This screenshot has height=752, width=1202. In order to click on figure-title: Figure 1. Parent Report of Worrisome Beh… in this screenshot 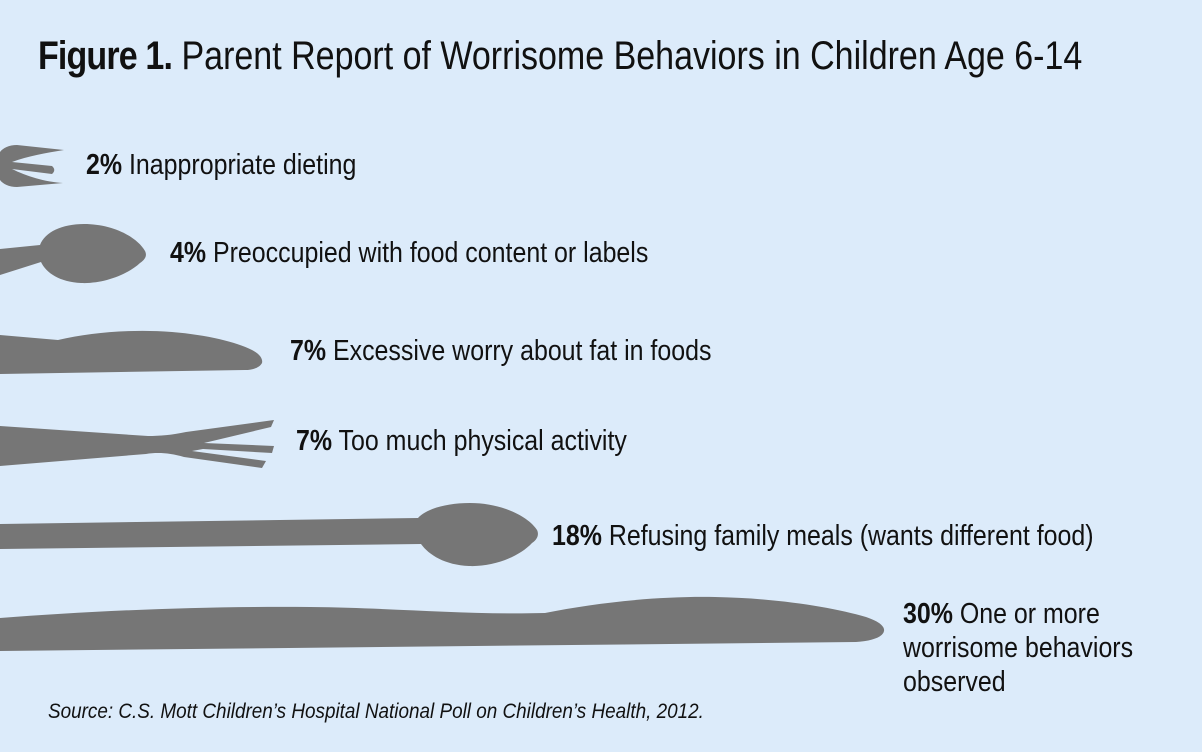, I will do `click(620, 56)`.